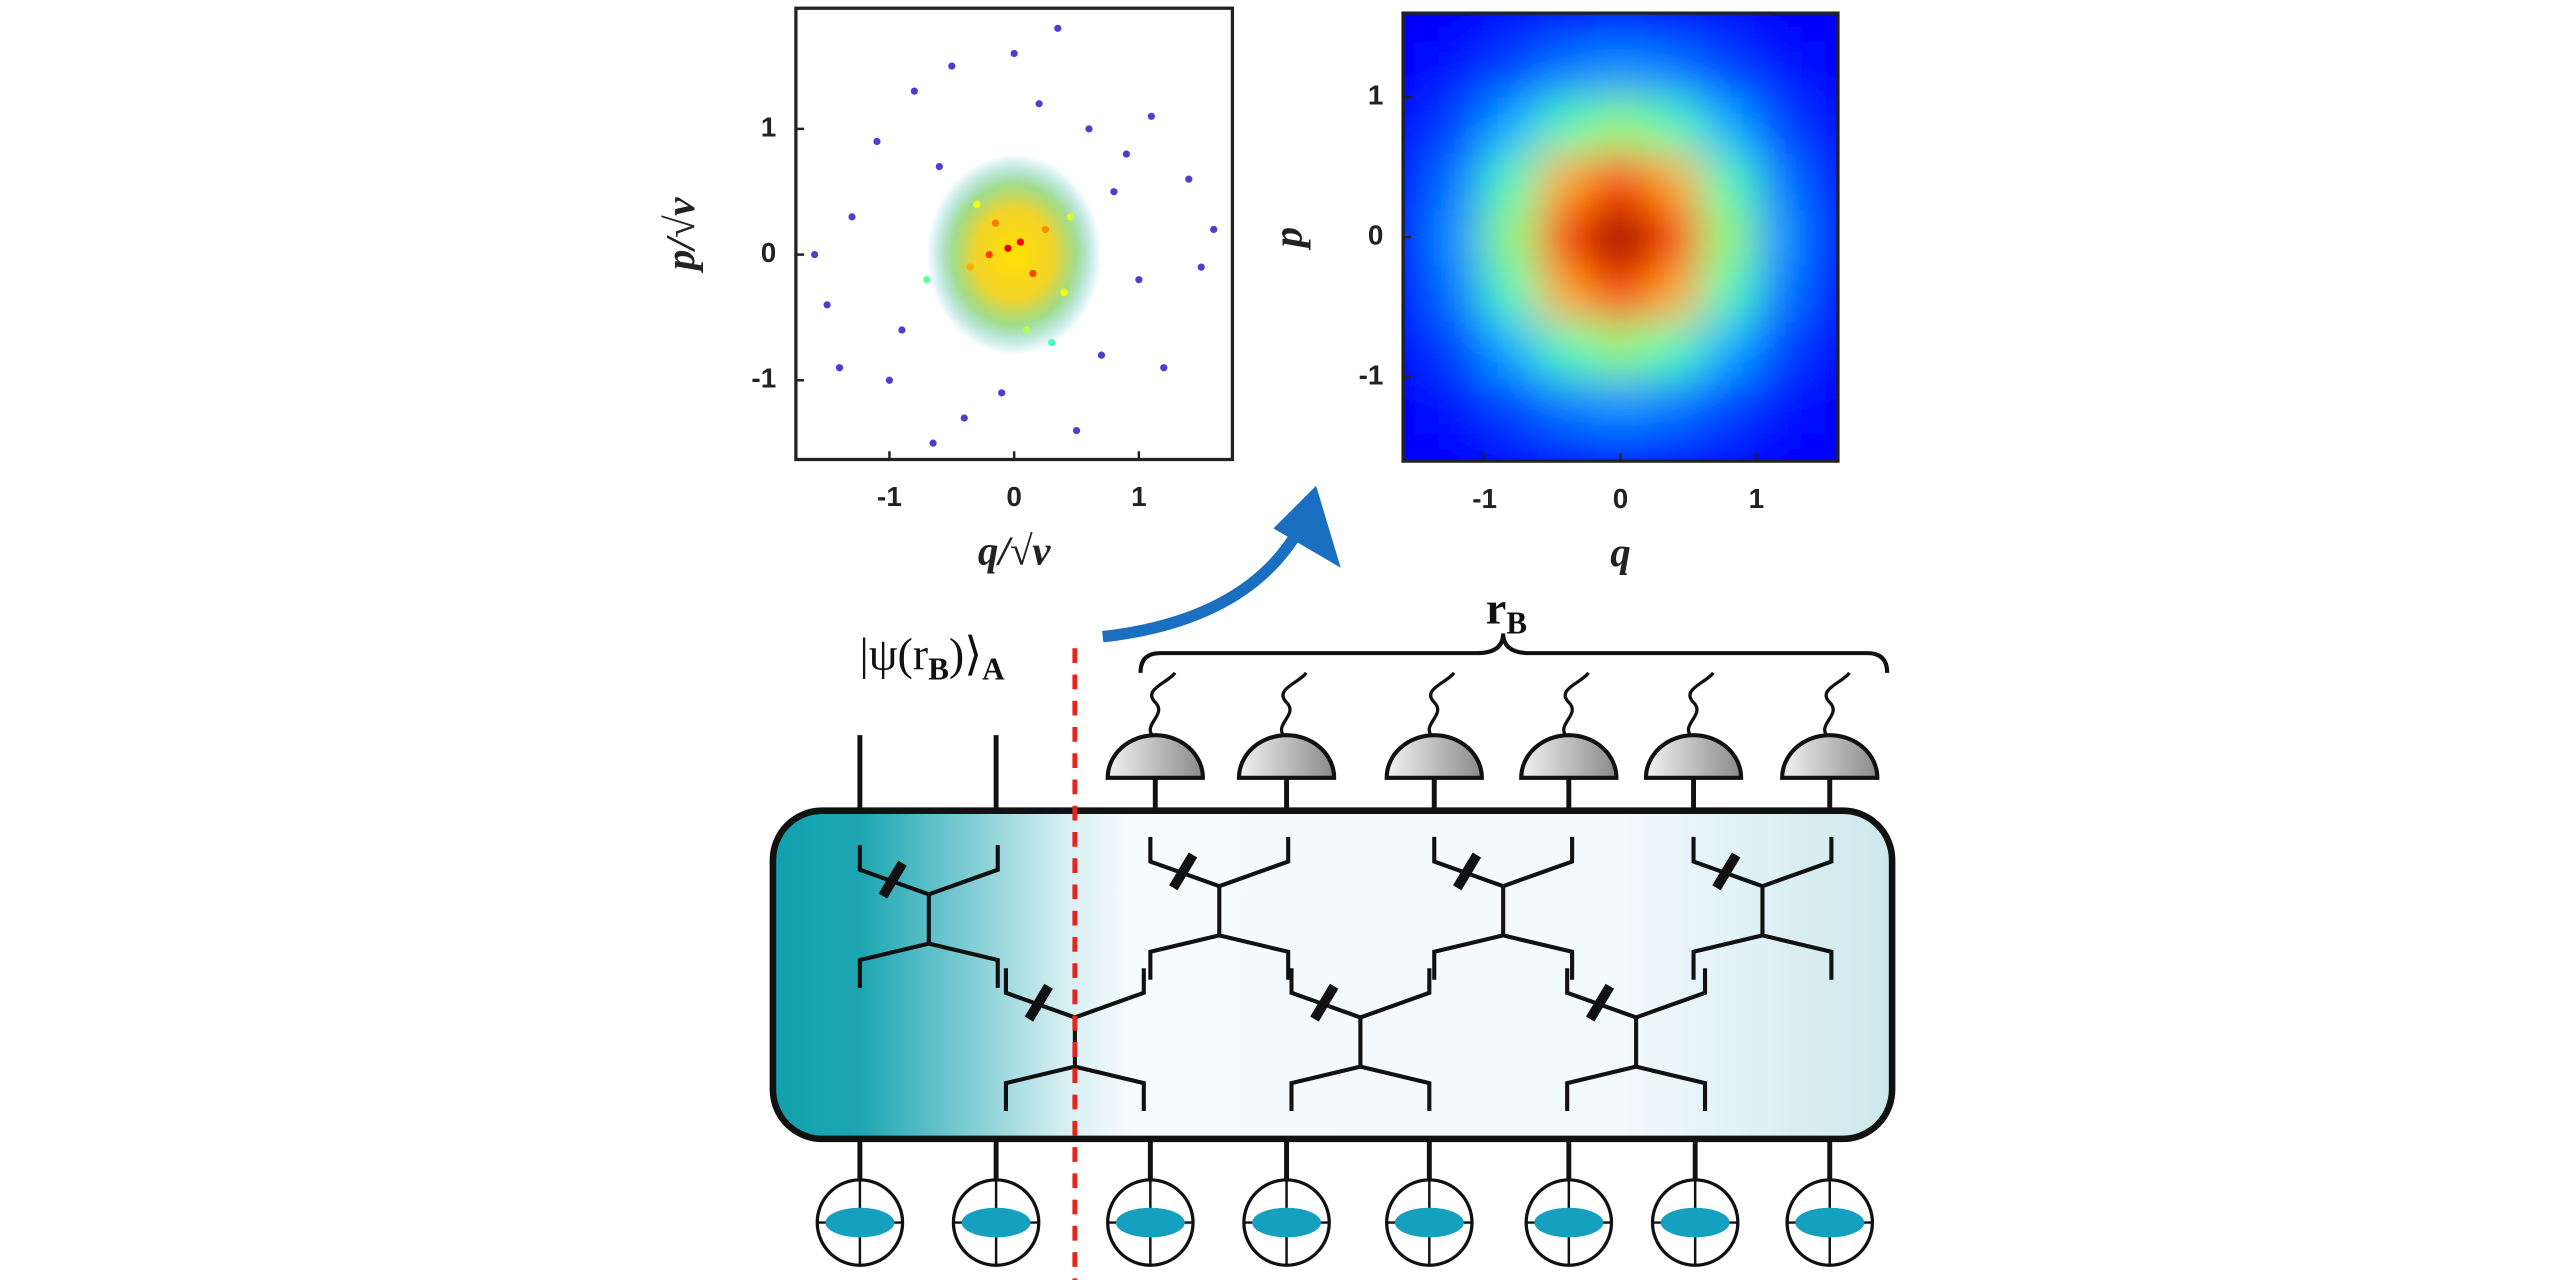 The height and width of the screenshot is (1280, 2560). I want to click on x-tick-label: -1, so click(1484, 498).